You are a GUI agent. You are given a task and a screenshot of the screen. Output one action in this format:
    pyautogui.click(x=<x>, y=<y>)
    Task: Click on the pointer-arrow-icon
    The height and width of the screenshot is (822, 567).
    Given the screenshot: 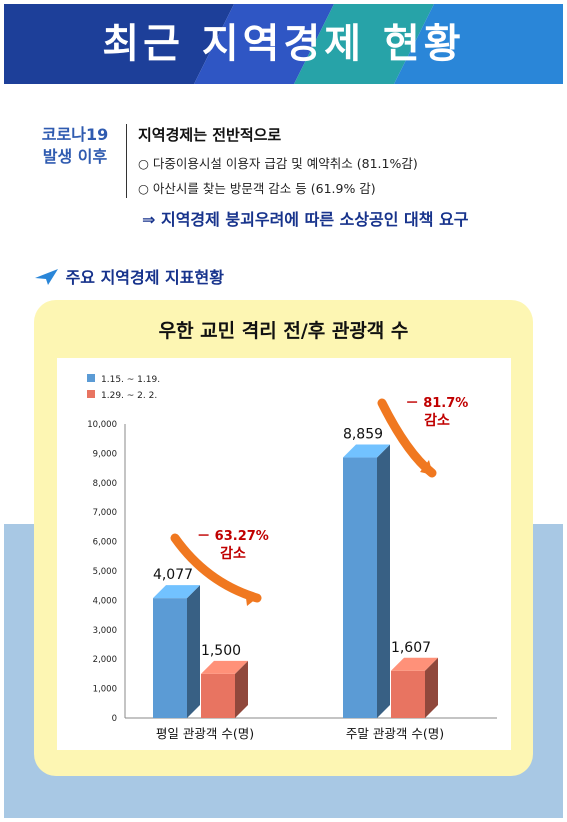 What is the action you would take?
    pyautogui.click(x=46, y=277)
    